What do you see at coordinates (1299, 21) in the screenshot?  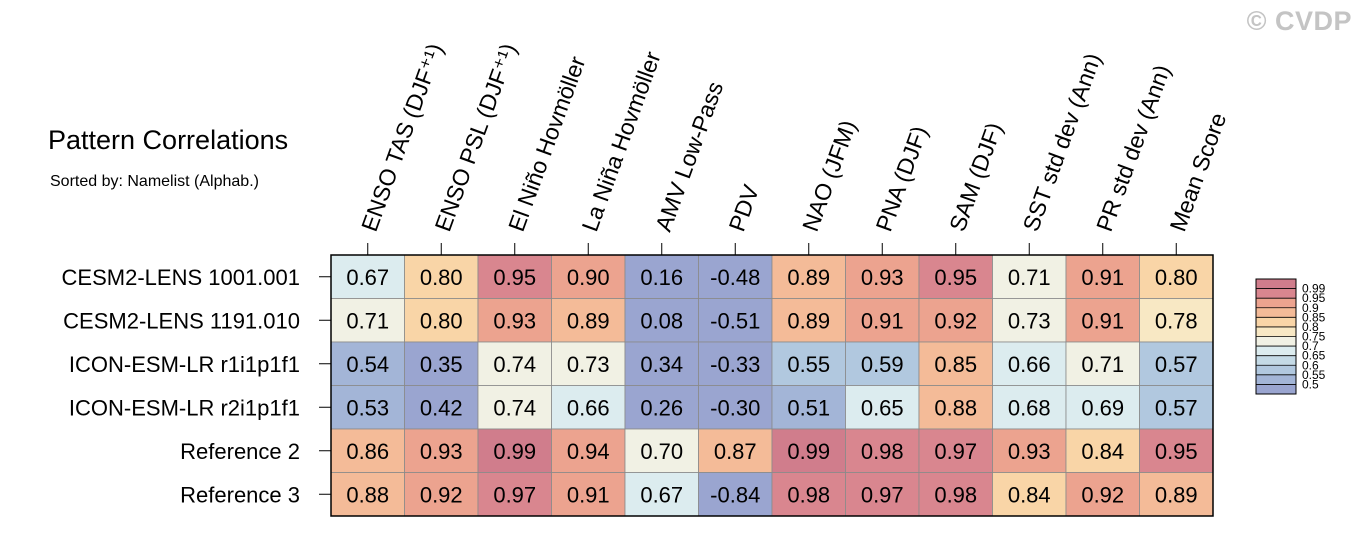 I see `watermark: © CVDP` at bounding box center [1299, 21].